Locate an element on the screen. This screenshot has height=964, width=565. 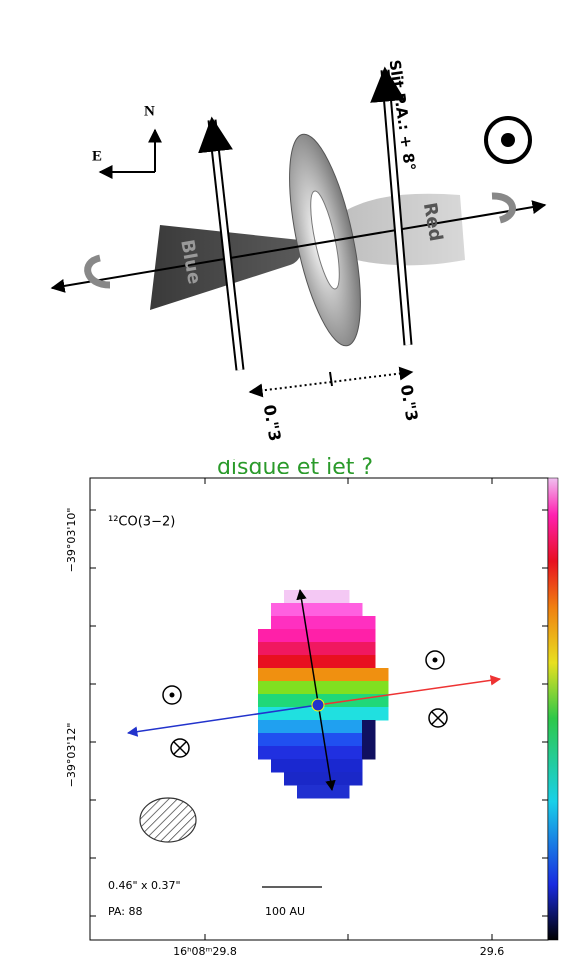
rotation-arrow-left is located at coordinates (97, 271).